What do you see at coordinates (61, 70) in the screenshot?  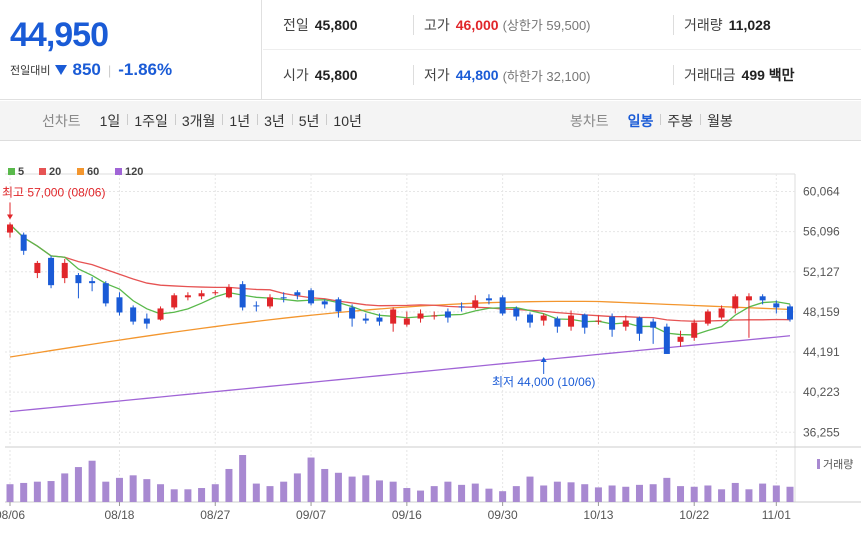 I see `triangle-down-icon` at bounding box center [61, 70].